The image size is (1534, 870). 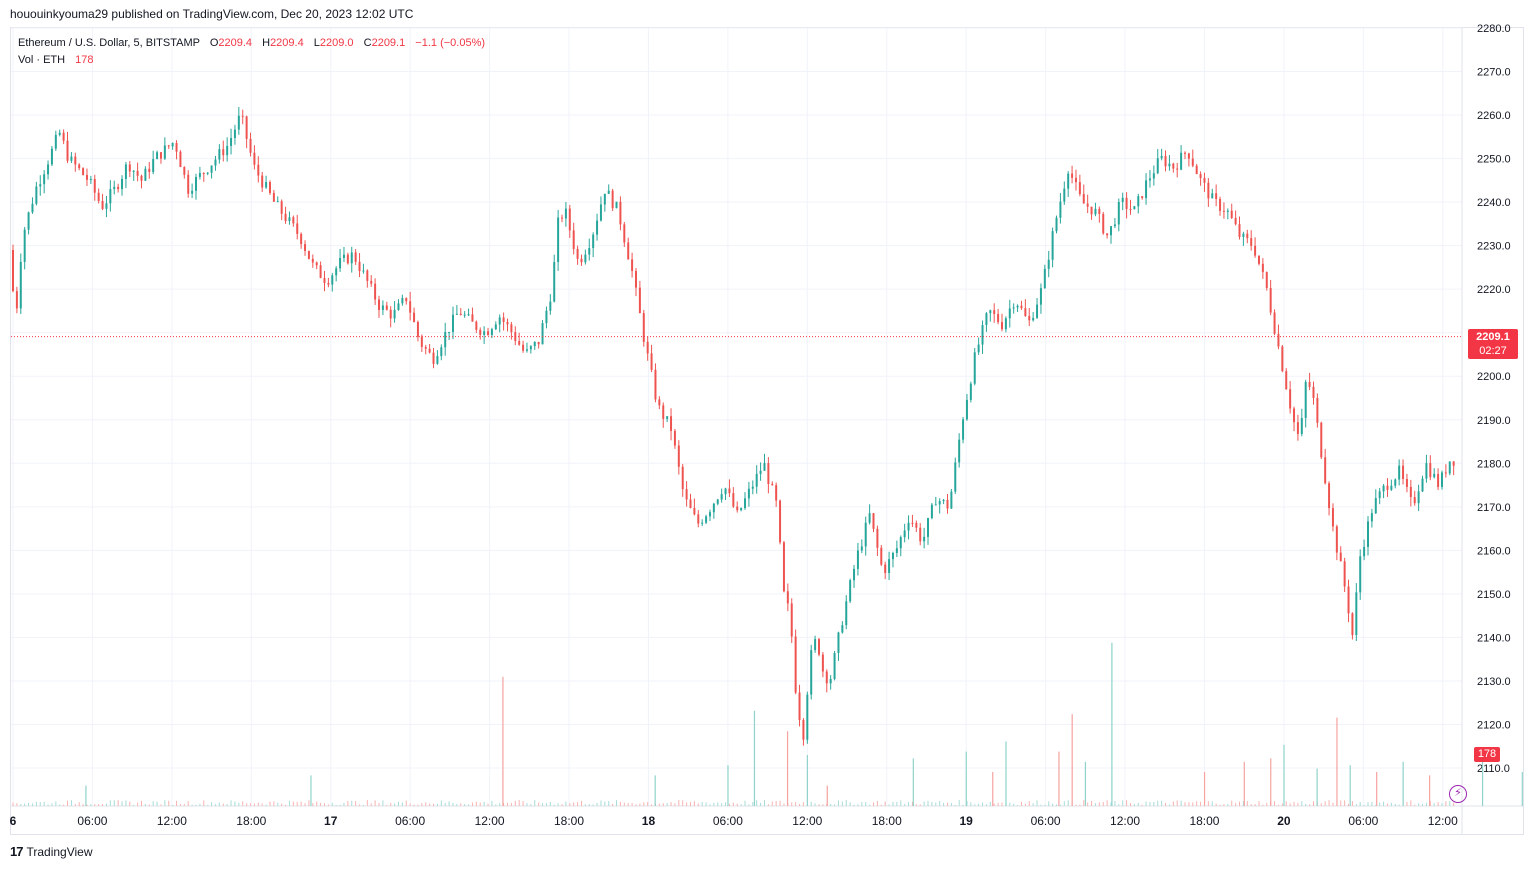 What do you see at coordinates (336, 43) in the screenshot?
I see `low-value: 2209.0` at bounding box center [336, 43].